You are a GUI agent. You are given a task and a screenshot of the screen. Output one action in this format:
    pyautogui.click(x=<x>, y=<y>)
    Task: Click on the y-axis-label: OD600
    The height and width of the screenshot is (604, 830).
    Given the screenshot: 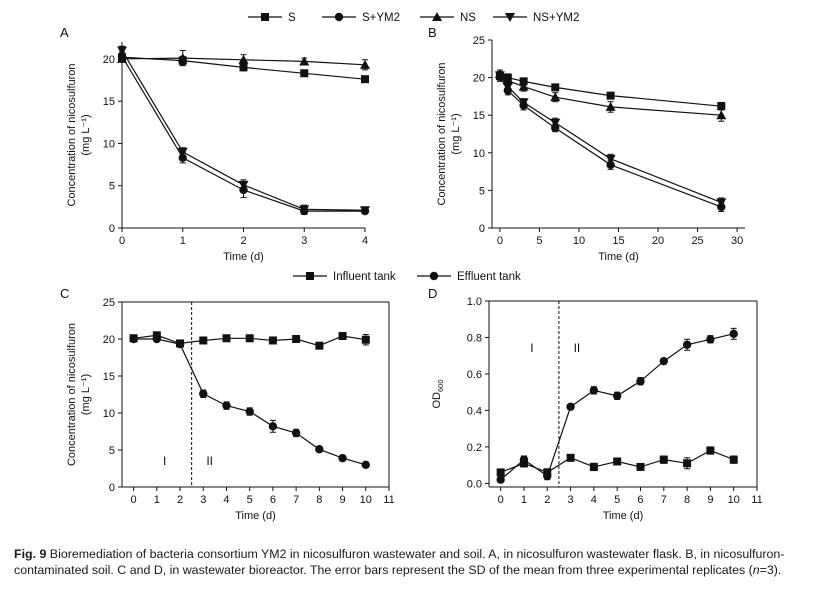 What is the action you would take?
    pyautogui.click(x=438, y=393)
    